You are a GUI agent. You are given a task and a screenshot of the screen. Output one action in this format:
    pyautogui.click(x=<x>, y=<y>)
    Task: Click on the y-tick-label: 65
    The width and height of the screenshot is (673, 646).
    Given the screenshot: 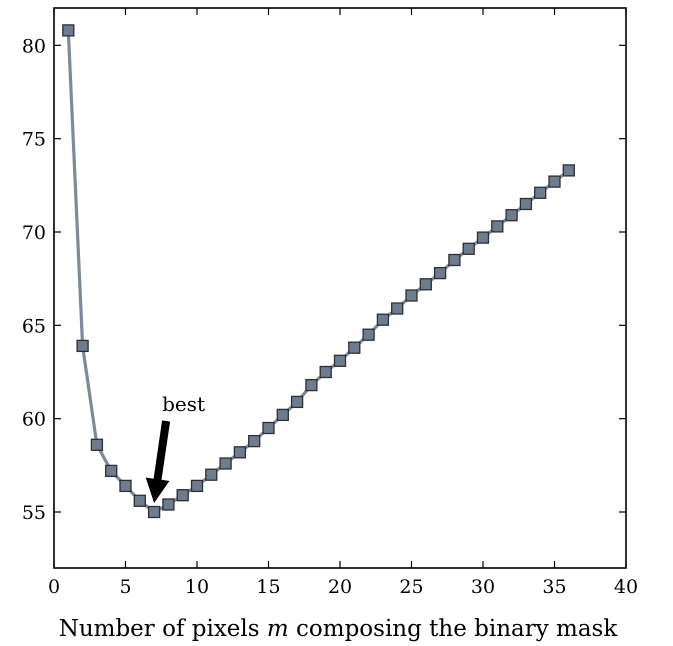 What is the action you would take?
    pyautogui.click(x=34, y=326)
    